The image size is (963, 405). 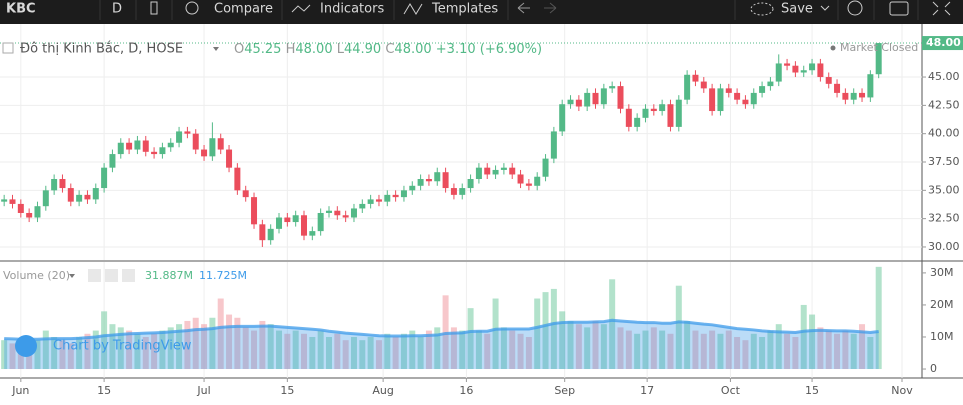 I want to click on compare: Compare, so click(x=243, y=9).